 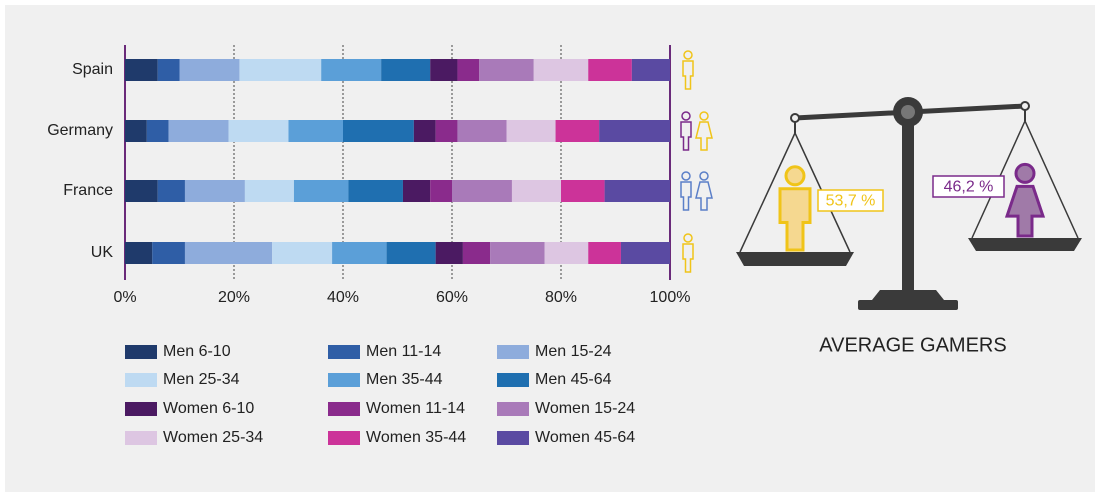 What do you see at coordinates (80, 130) in the screenshot?
I see `category-label: Germany` at bounding box center [80, 130].